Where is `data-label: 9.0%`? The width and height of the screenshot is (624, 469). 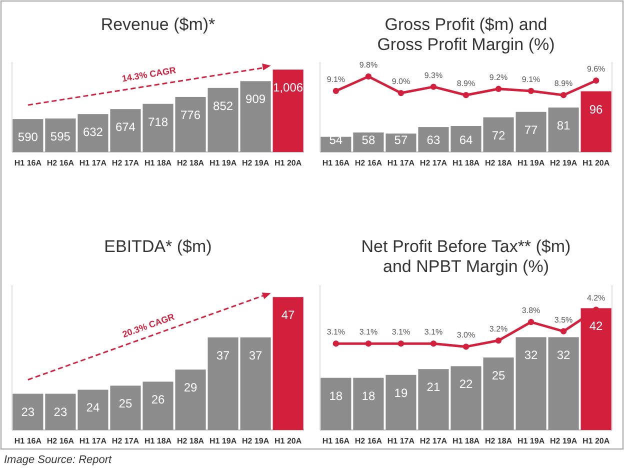 data-label: 9.0% is located at coordinates (401, 81).